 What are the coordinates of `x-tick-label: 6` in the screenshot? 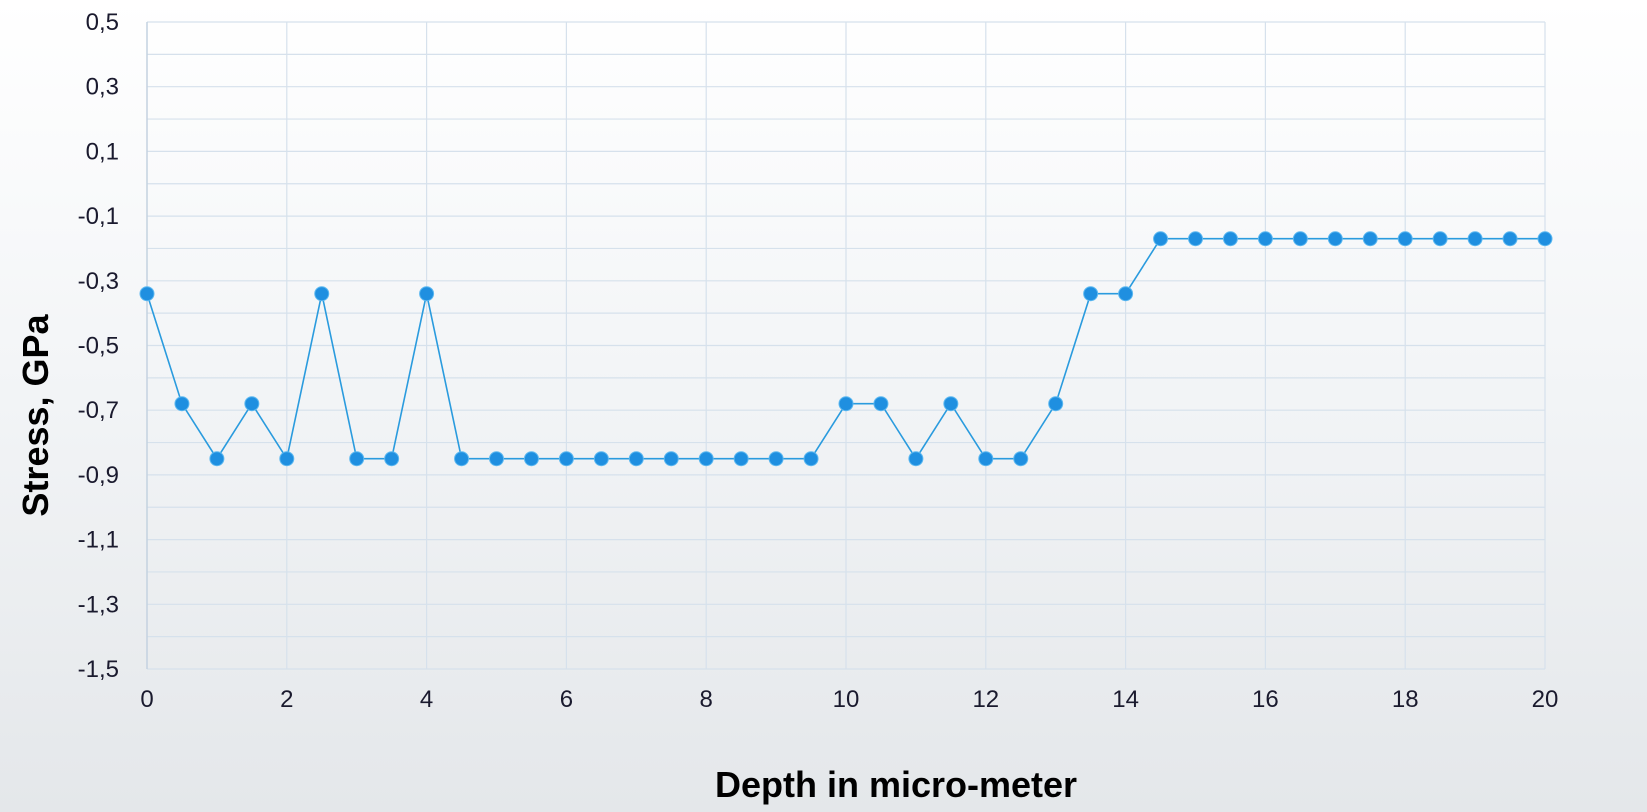 It's located at (566, 699).